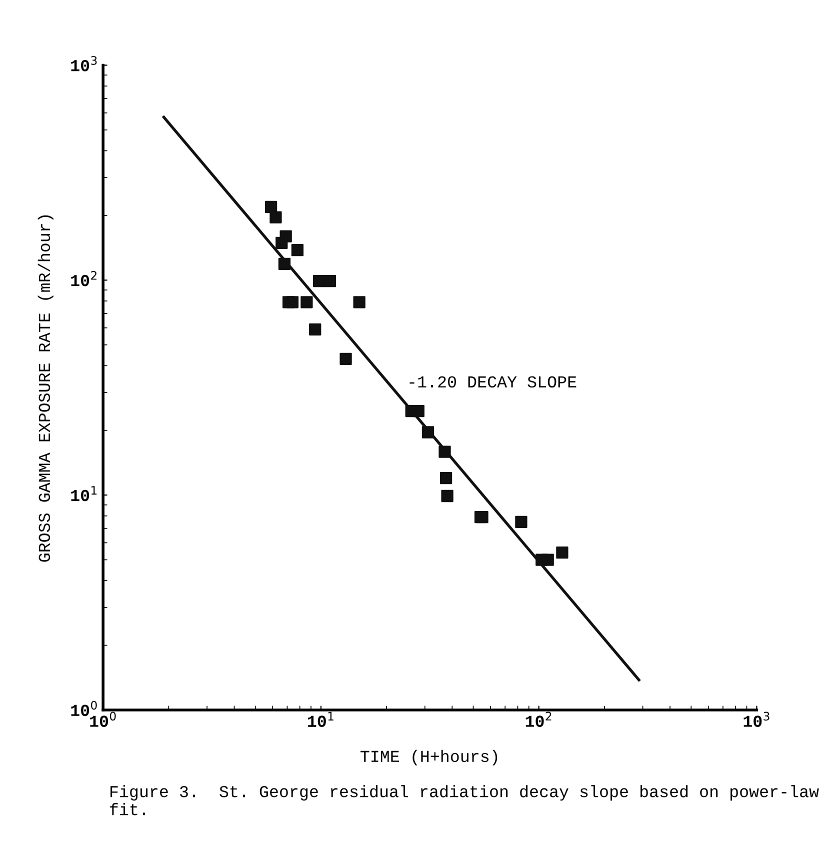 The width and height of the screenshot is (838, 858). I want to click on y-tick-label: 10$^{1}$, so click(84, 494).